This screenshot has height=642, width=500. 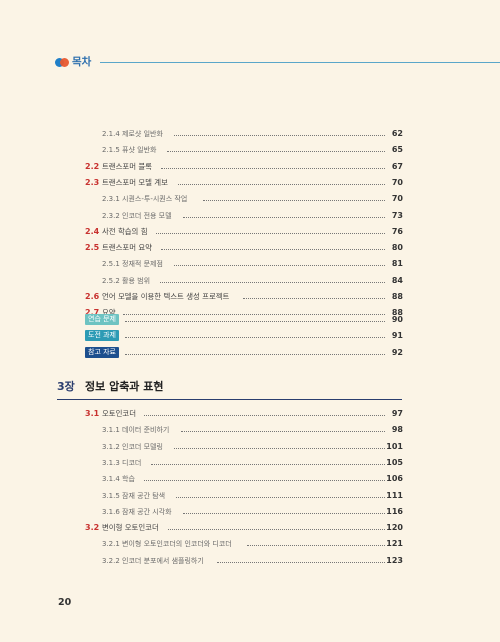 What do you see at coordinates (250, 496) in the screenshot?
I see `toc-entry: 3.1.5 잠재 공간 탐색 111` at bounding box center [250, 496].